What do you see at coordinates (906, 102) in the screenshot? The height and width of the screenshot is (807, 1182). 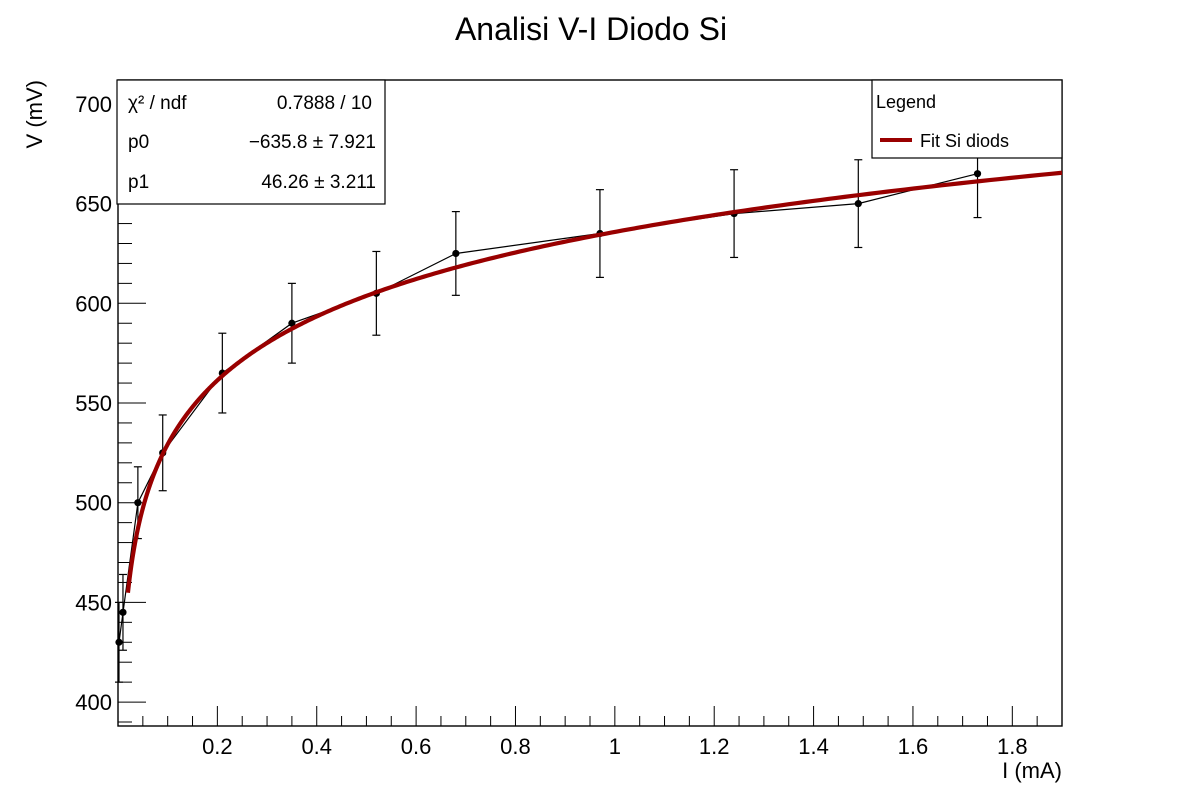 I see `legend-header: Legend` at bounding box center [906, 102].